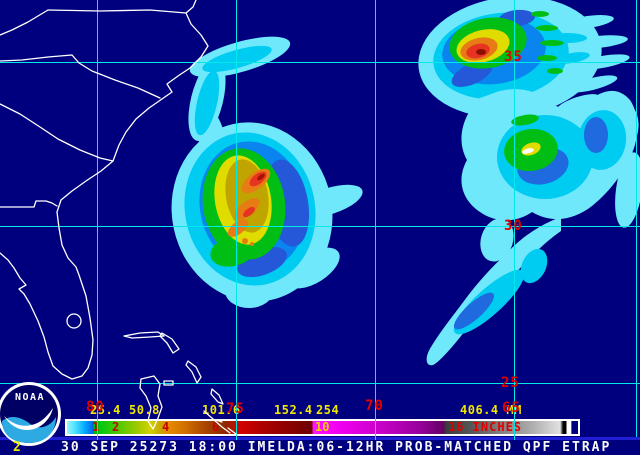 The image size is (640, 455). I want to click on nc-sc-border, so click(80, 76).